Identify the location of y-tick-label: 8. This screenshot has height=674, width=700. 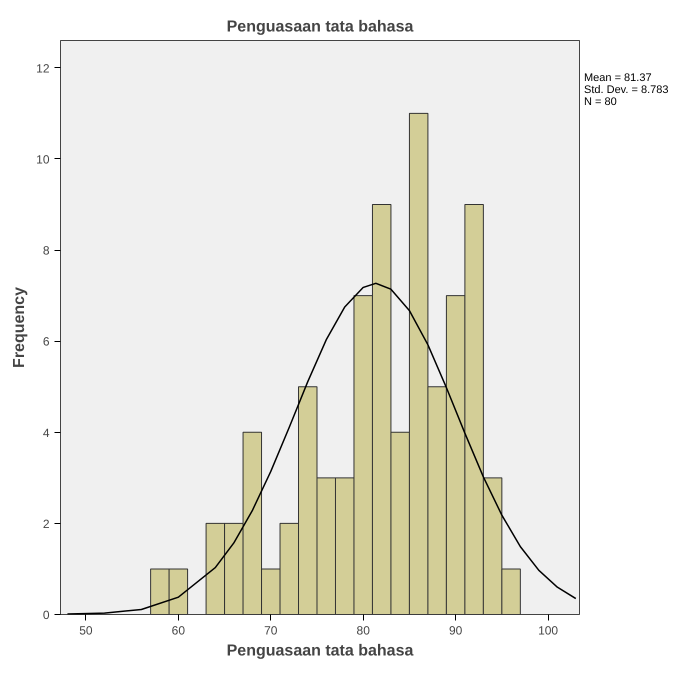
(46, 251).